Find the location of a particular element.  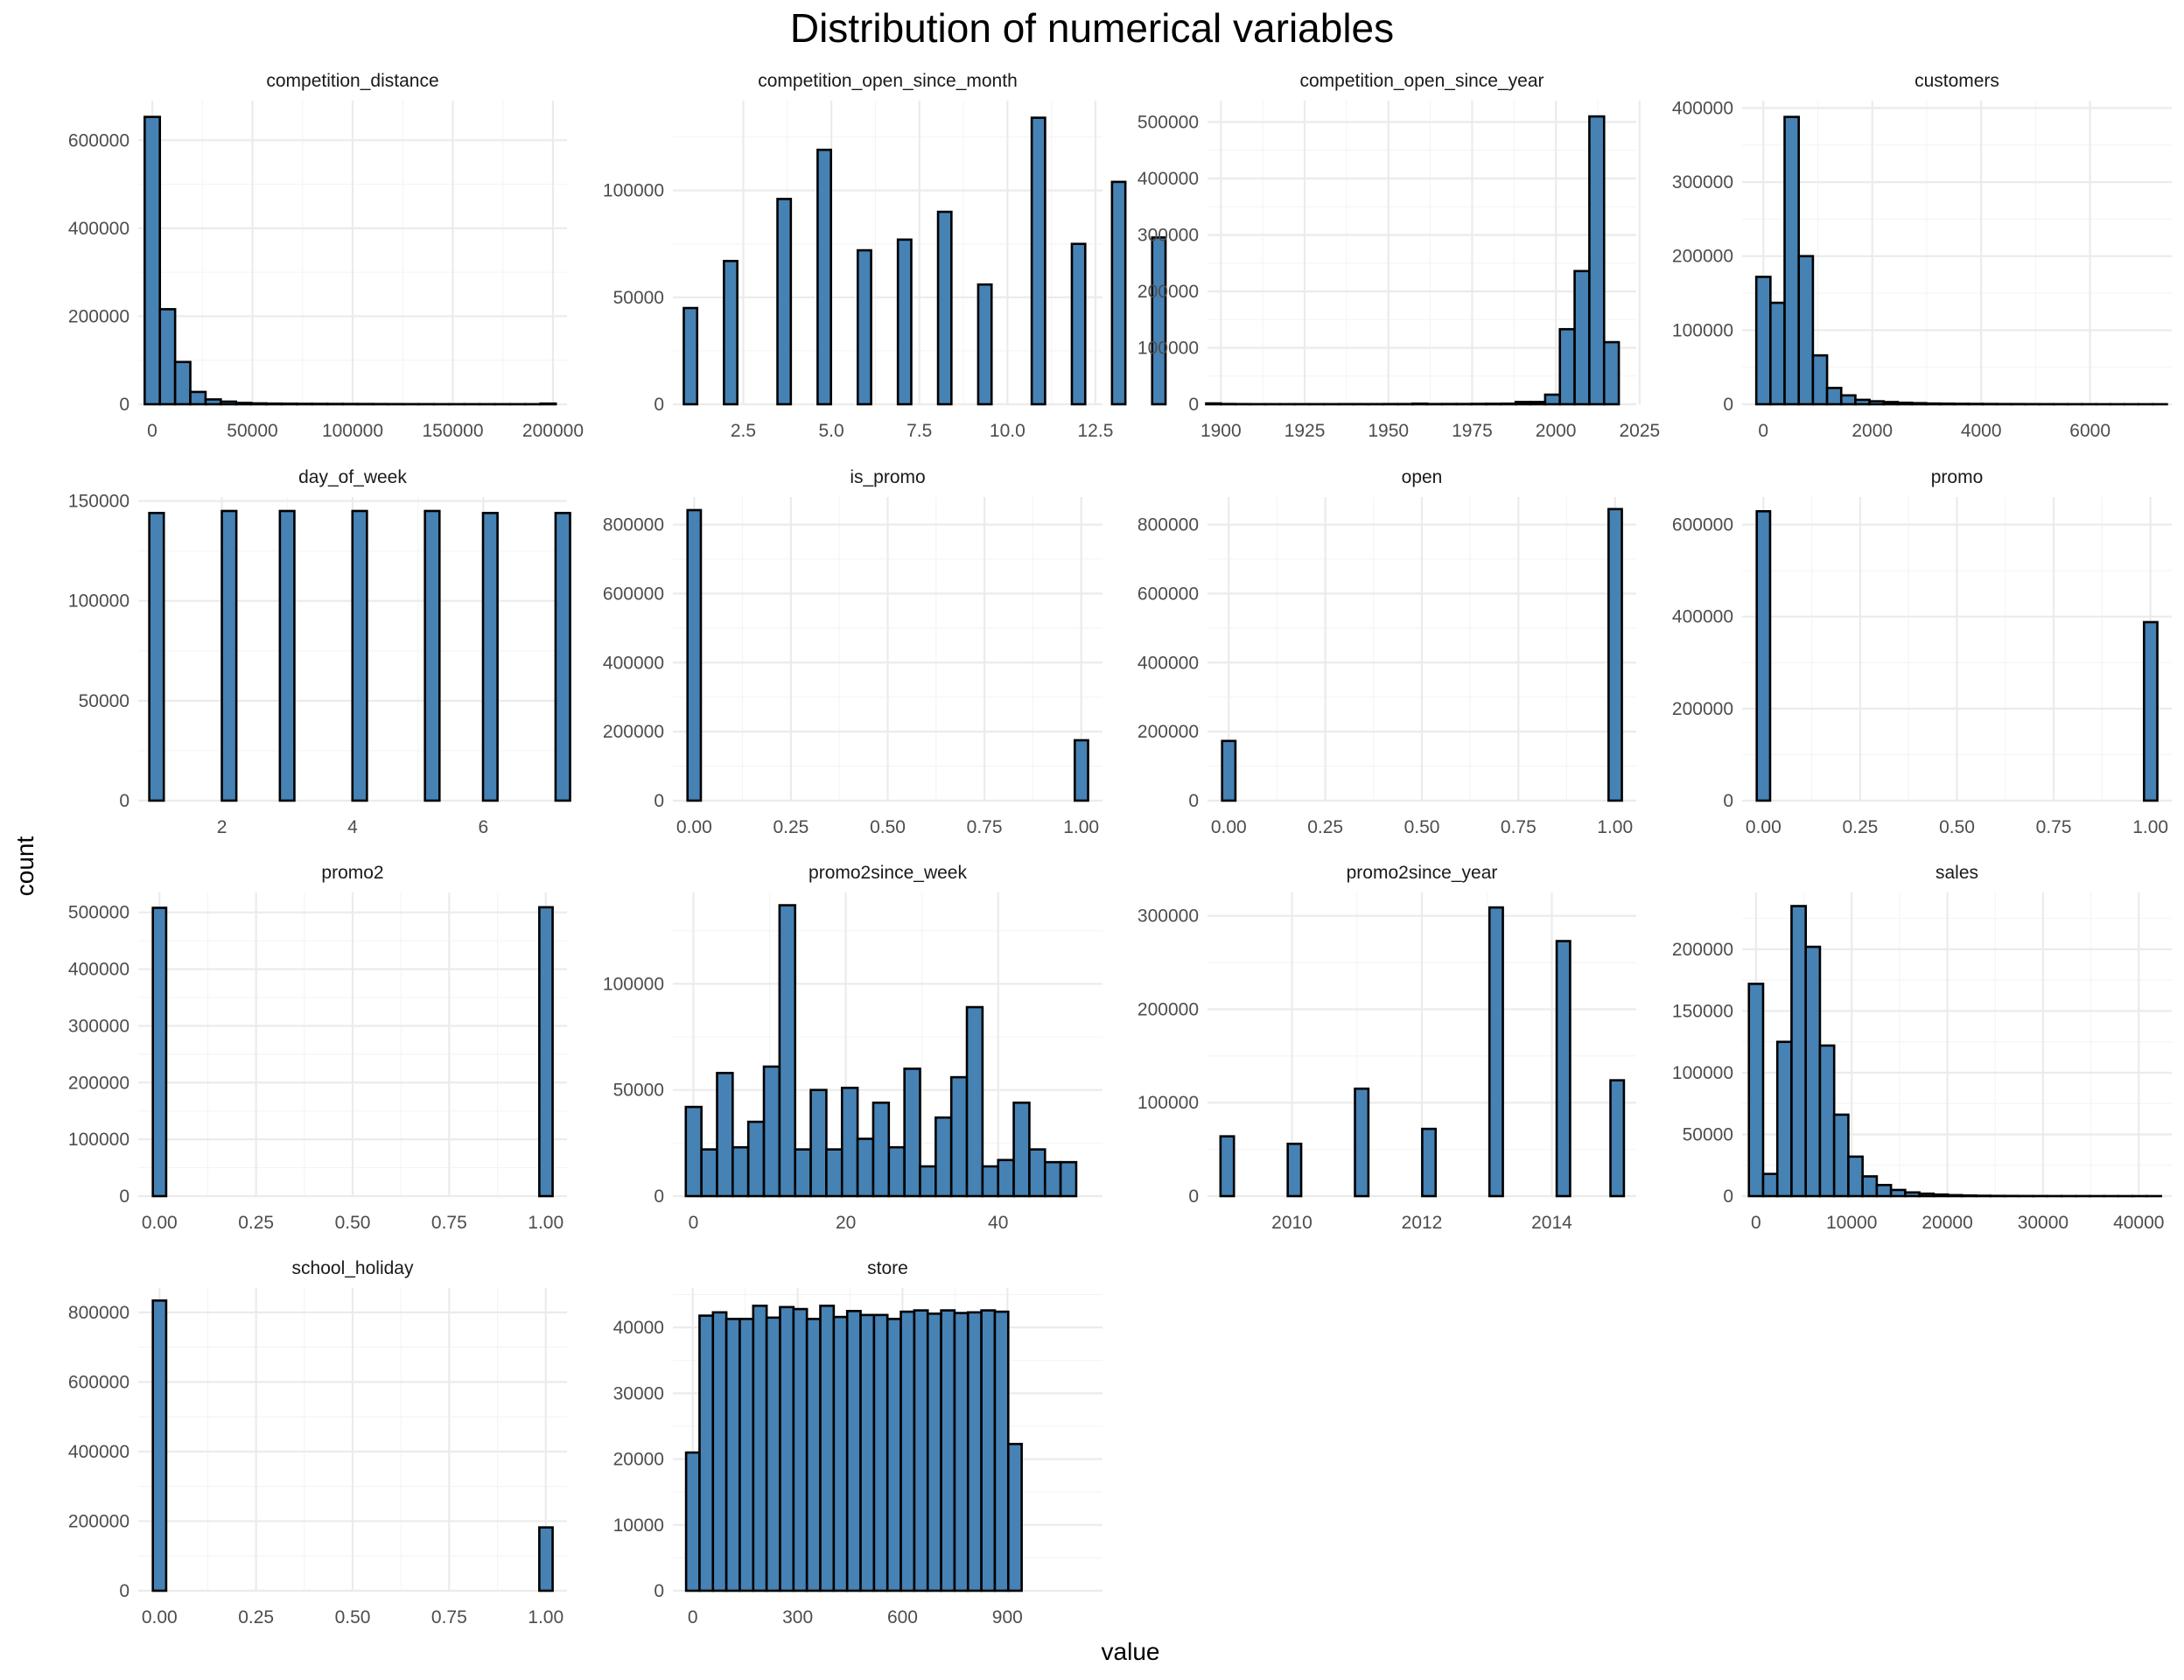

x-tick-label: 2.5 is located at coordinates (743, 431).